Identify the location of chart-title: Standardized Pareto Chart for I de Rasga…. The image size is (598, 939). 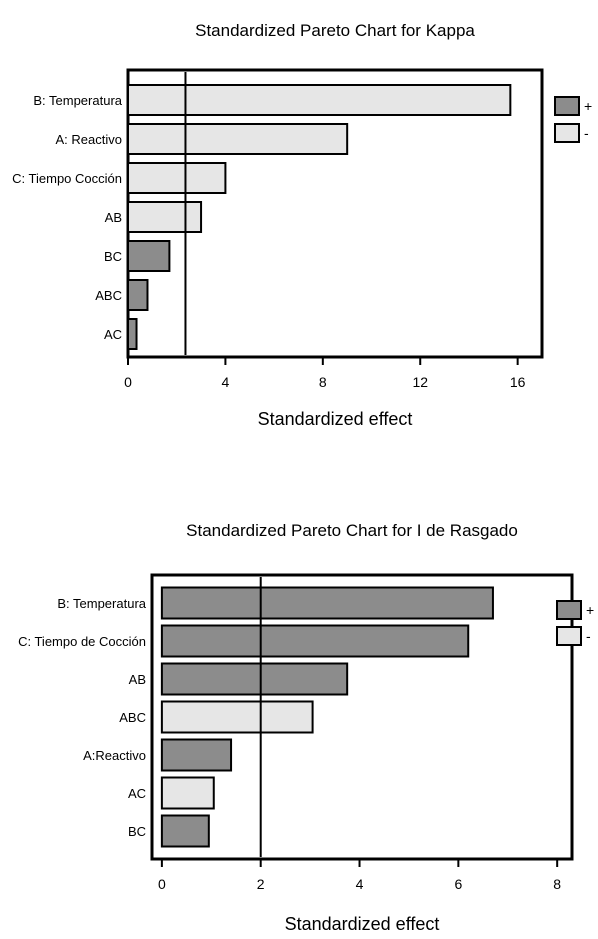
(352, 530).